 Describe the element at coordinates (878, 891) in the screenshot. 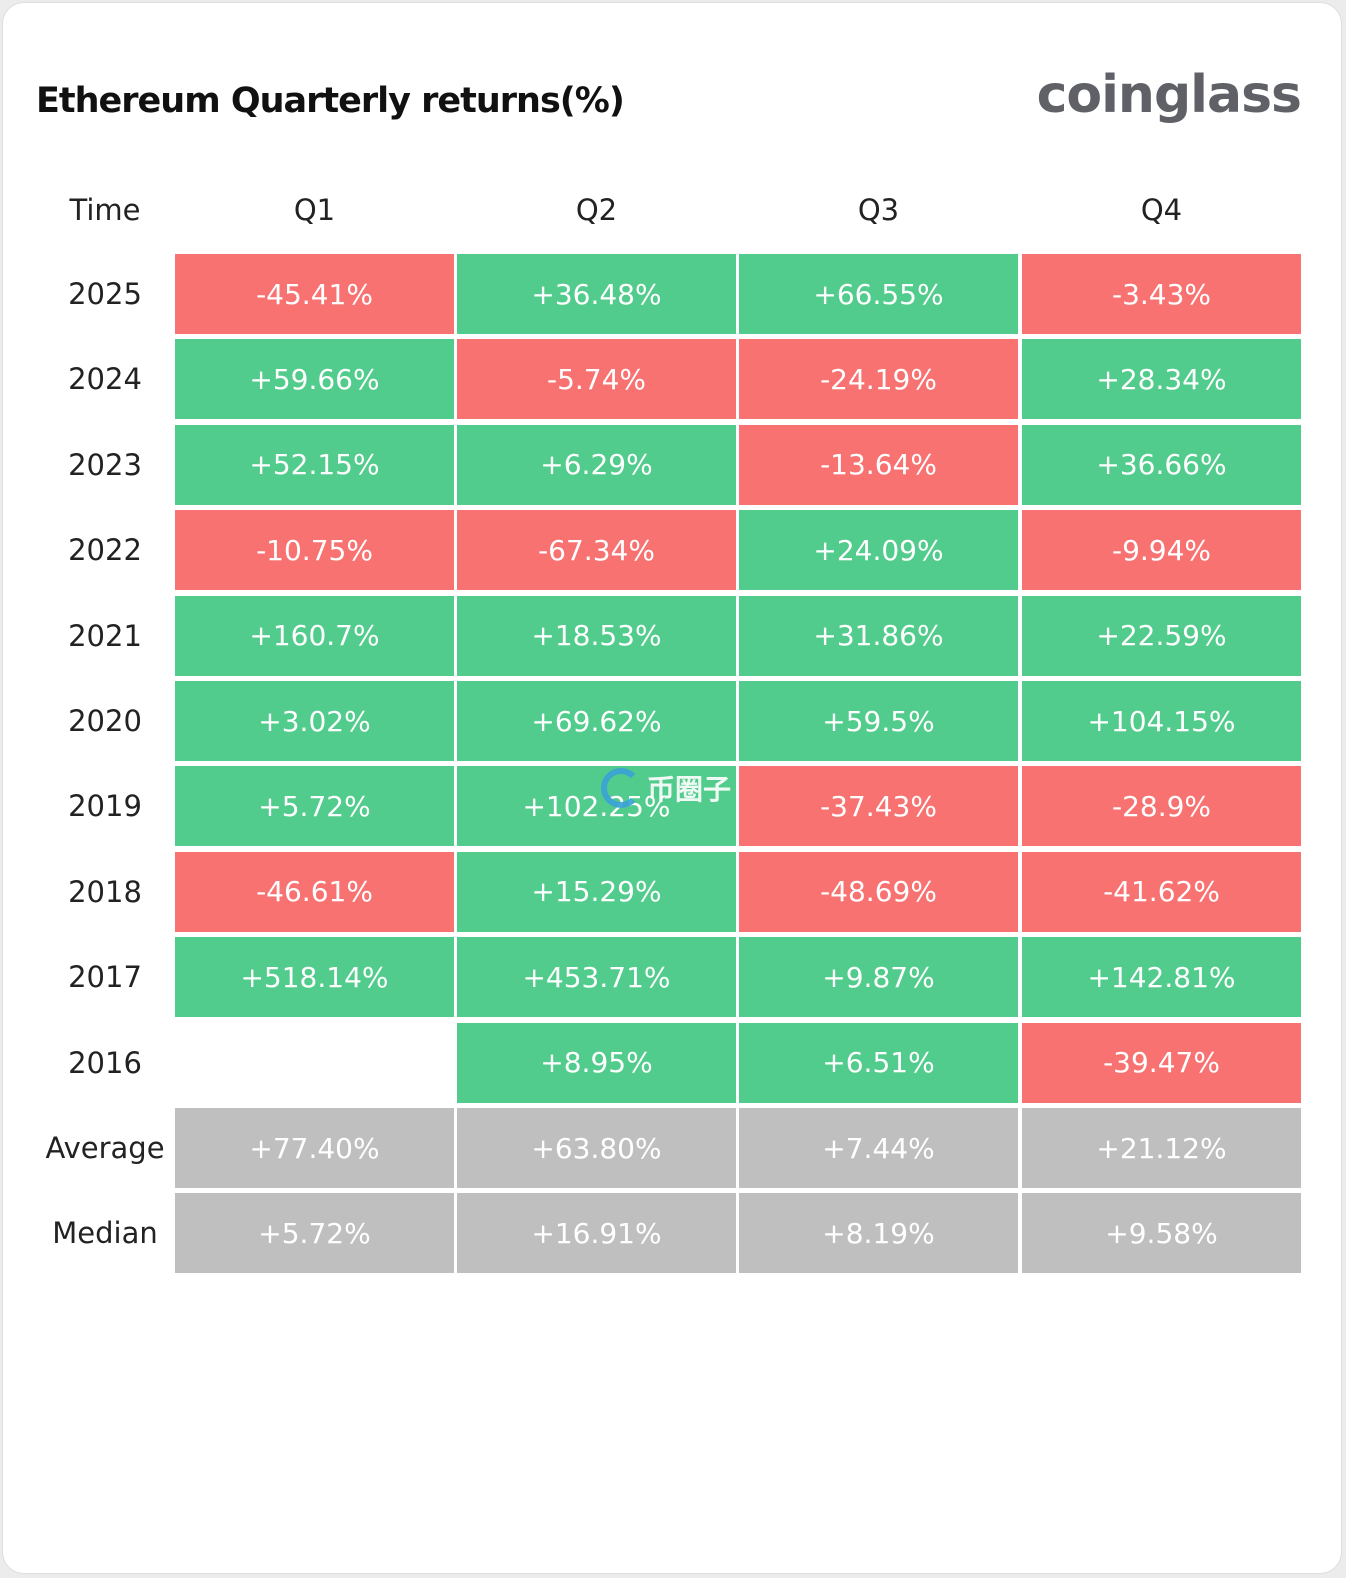

I see `return-cell: -48.69%` at that location.